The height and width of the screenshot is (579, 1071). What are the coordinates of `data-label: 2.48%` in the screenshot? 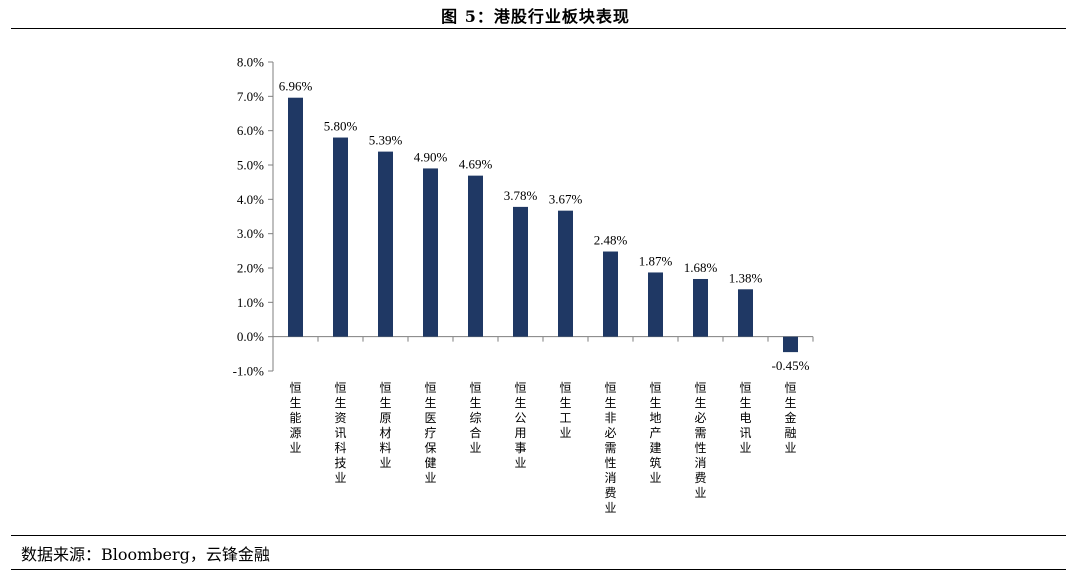 It's located at (611, 240).